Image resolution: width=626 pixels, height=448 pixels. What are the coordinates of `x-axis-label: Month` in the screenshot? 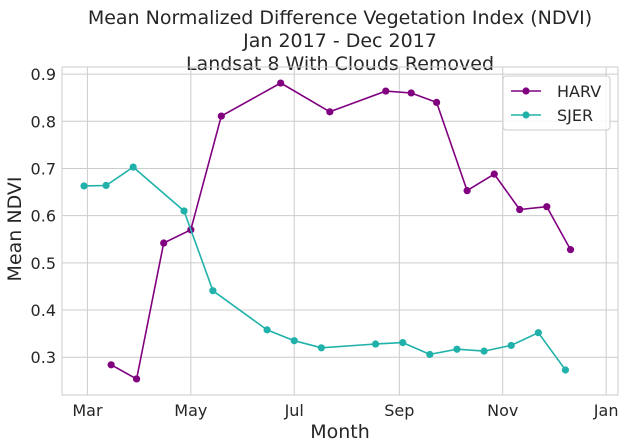 It's located at (340, 432).